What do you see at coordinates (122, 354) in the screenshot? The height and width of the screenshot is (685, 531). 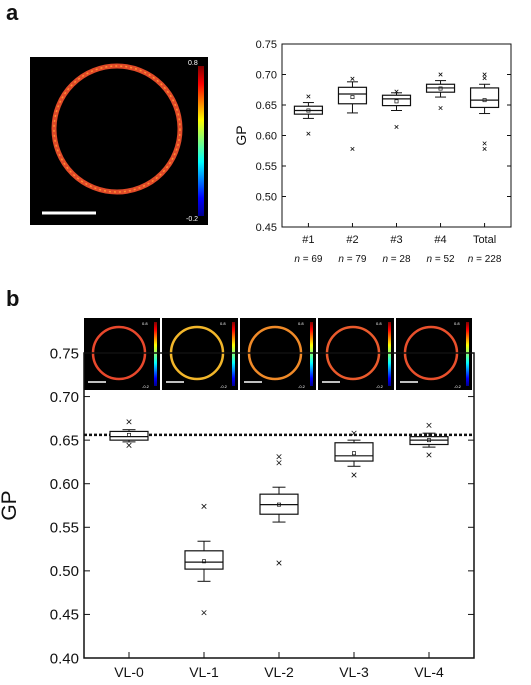 I see `thumbnail-0: 0.8 -0.2` at bounding box center [122, 354].